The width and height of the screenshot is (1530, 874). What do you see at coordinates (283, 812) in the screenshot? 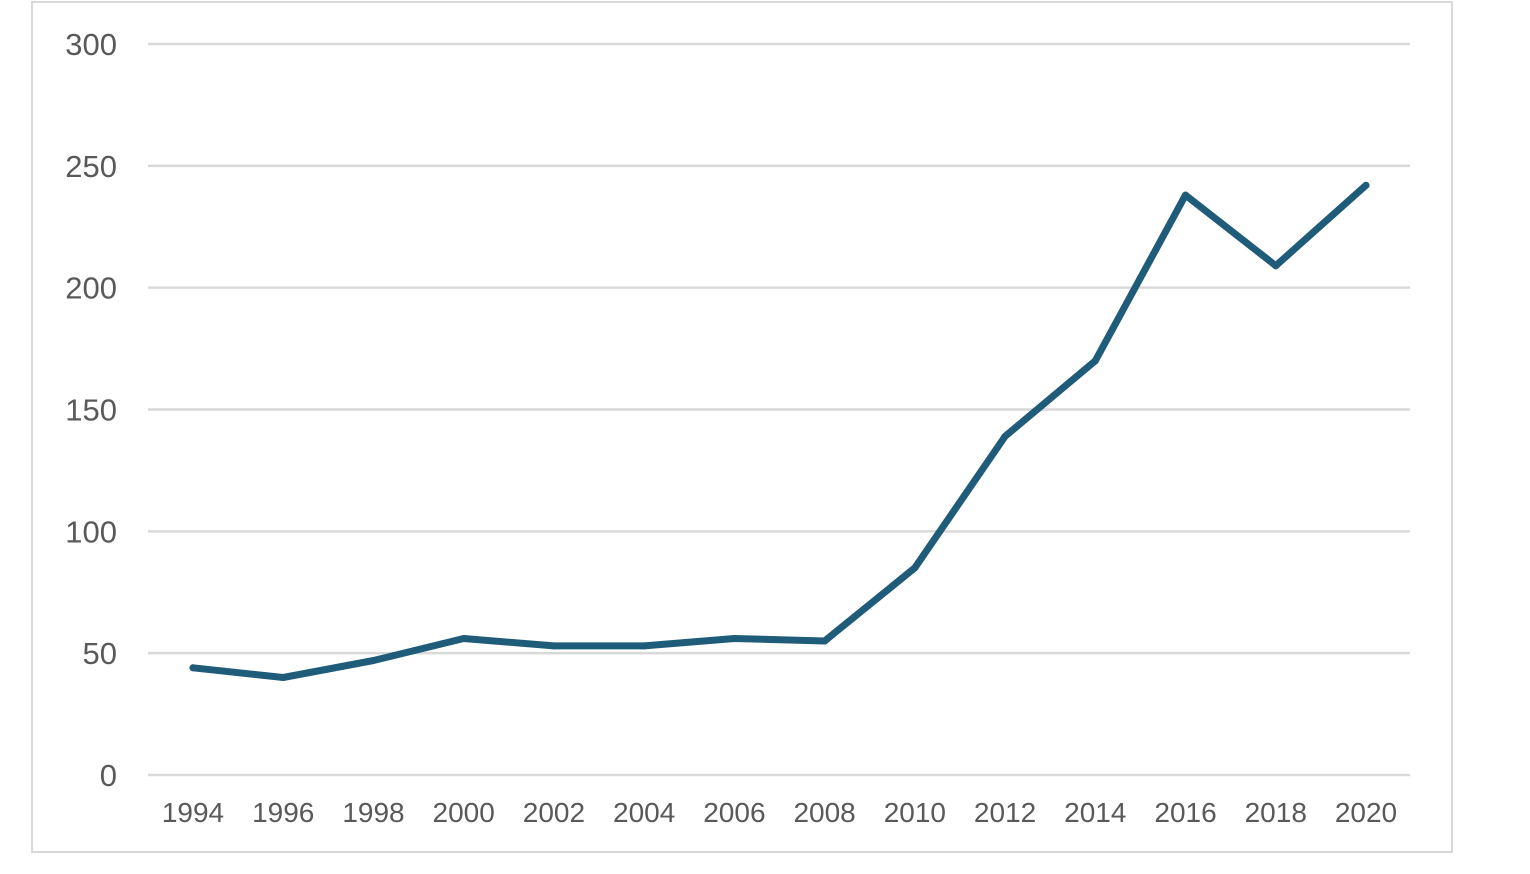
I see `x-tick-label: 1996` at bounding box center [283, 812].